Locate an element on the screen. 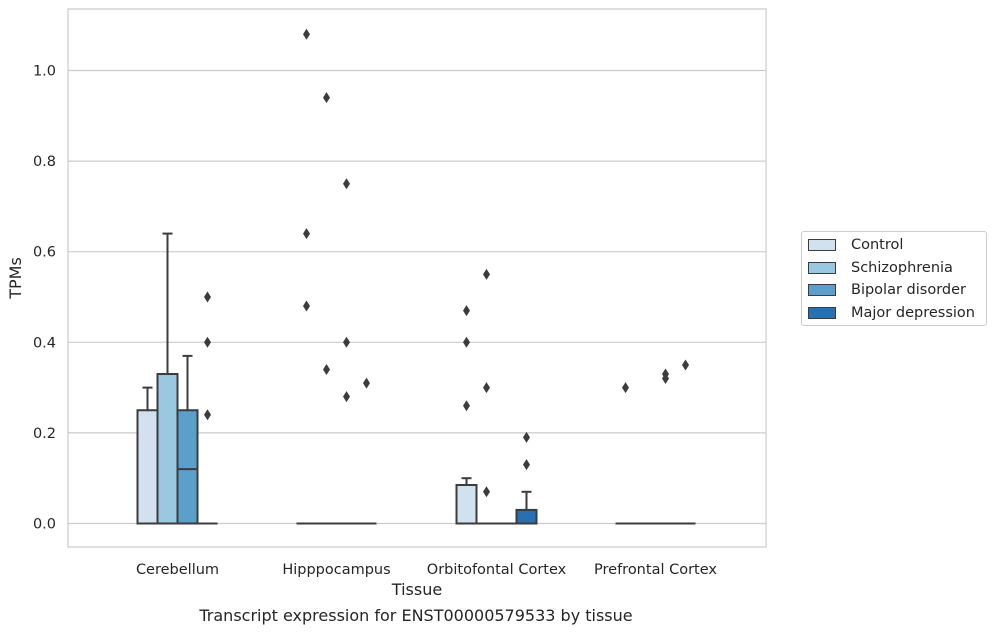 This screenshot has height=634, width=997. legend-item: Control is located at coordinates (855, 245).